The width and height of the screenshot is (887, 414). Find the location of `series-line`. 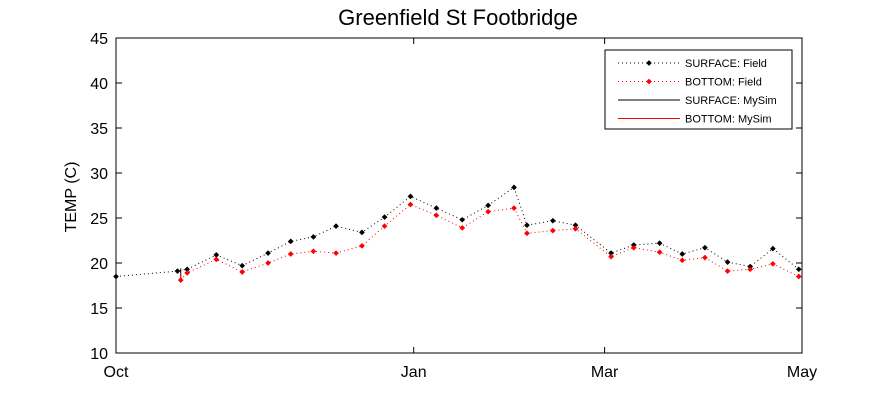

series-line is located at coordinates (489, 242).